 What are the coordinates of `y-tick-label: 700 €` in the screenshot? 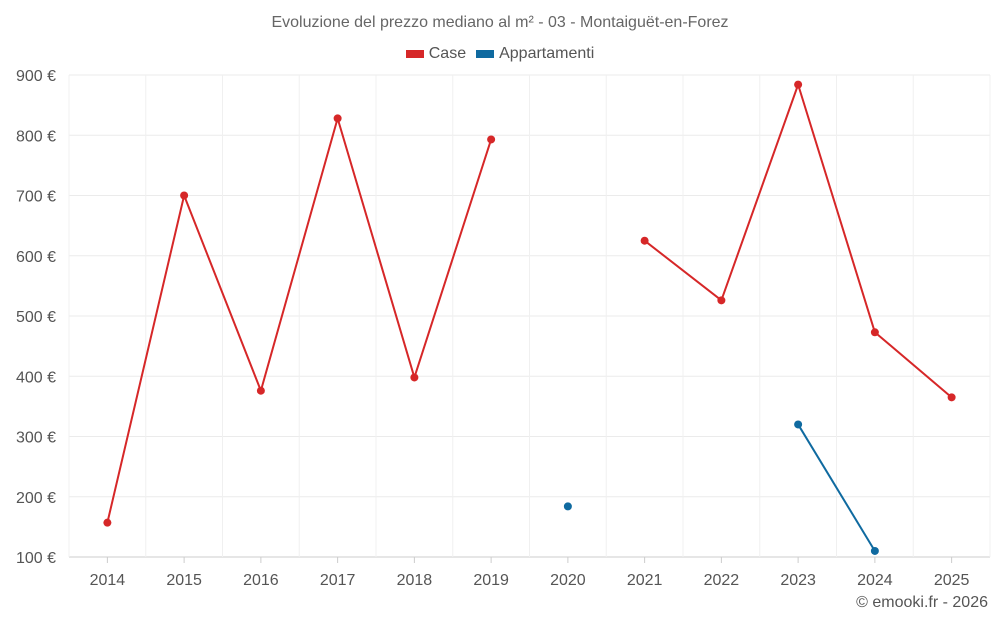 It's located at (36, 197).